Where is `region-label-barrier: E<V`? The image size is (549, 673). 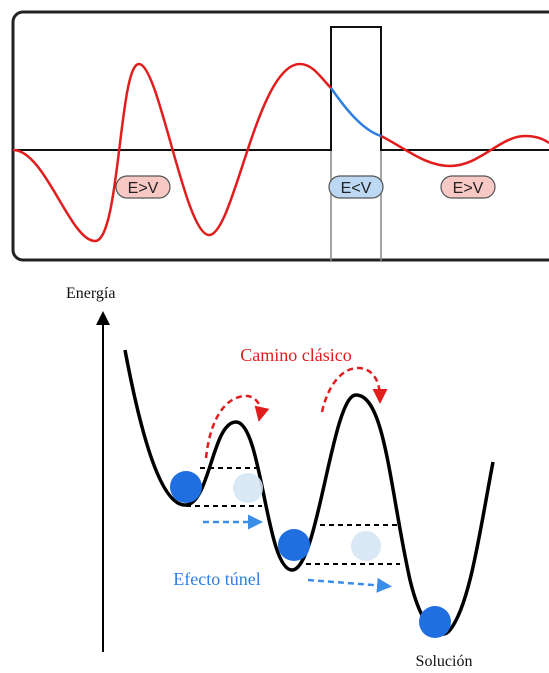
region-label-barrier: E<V is located at coordinates (356, 188).